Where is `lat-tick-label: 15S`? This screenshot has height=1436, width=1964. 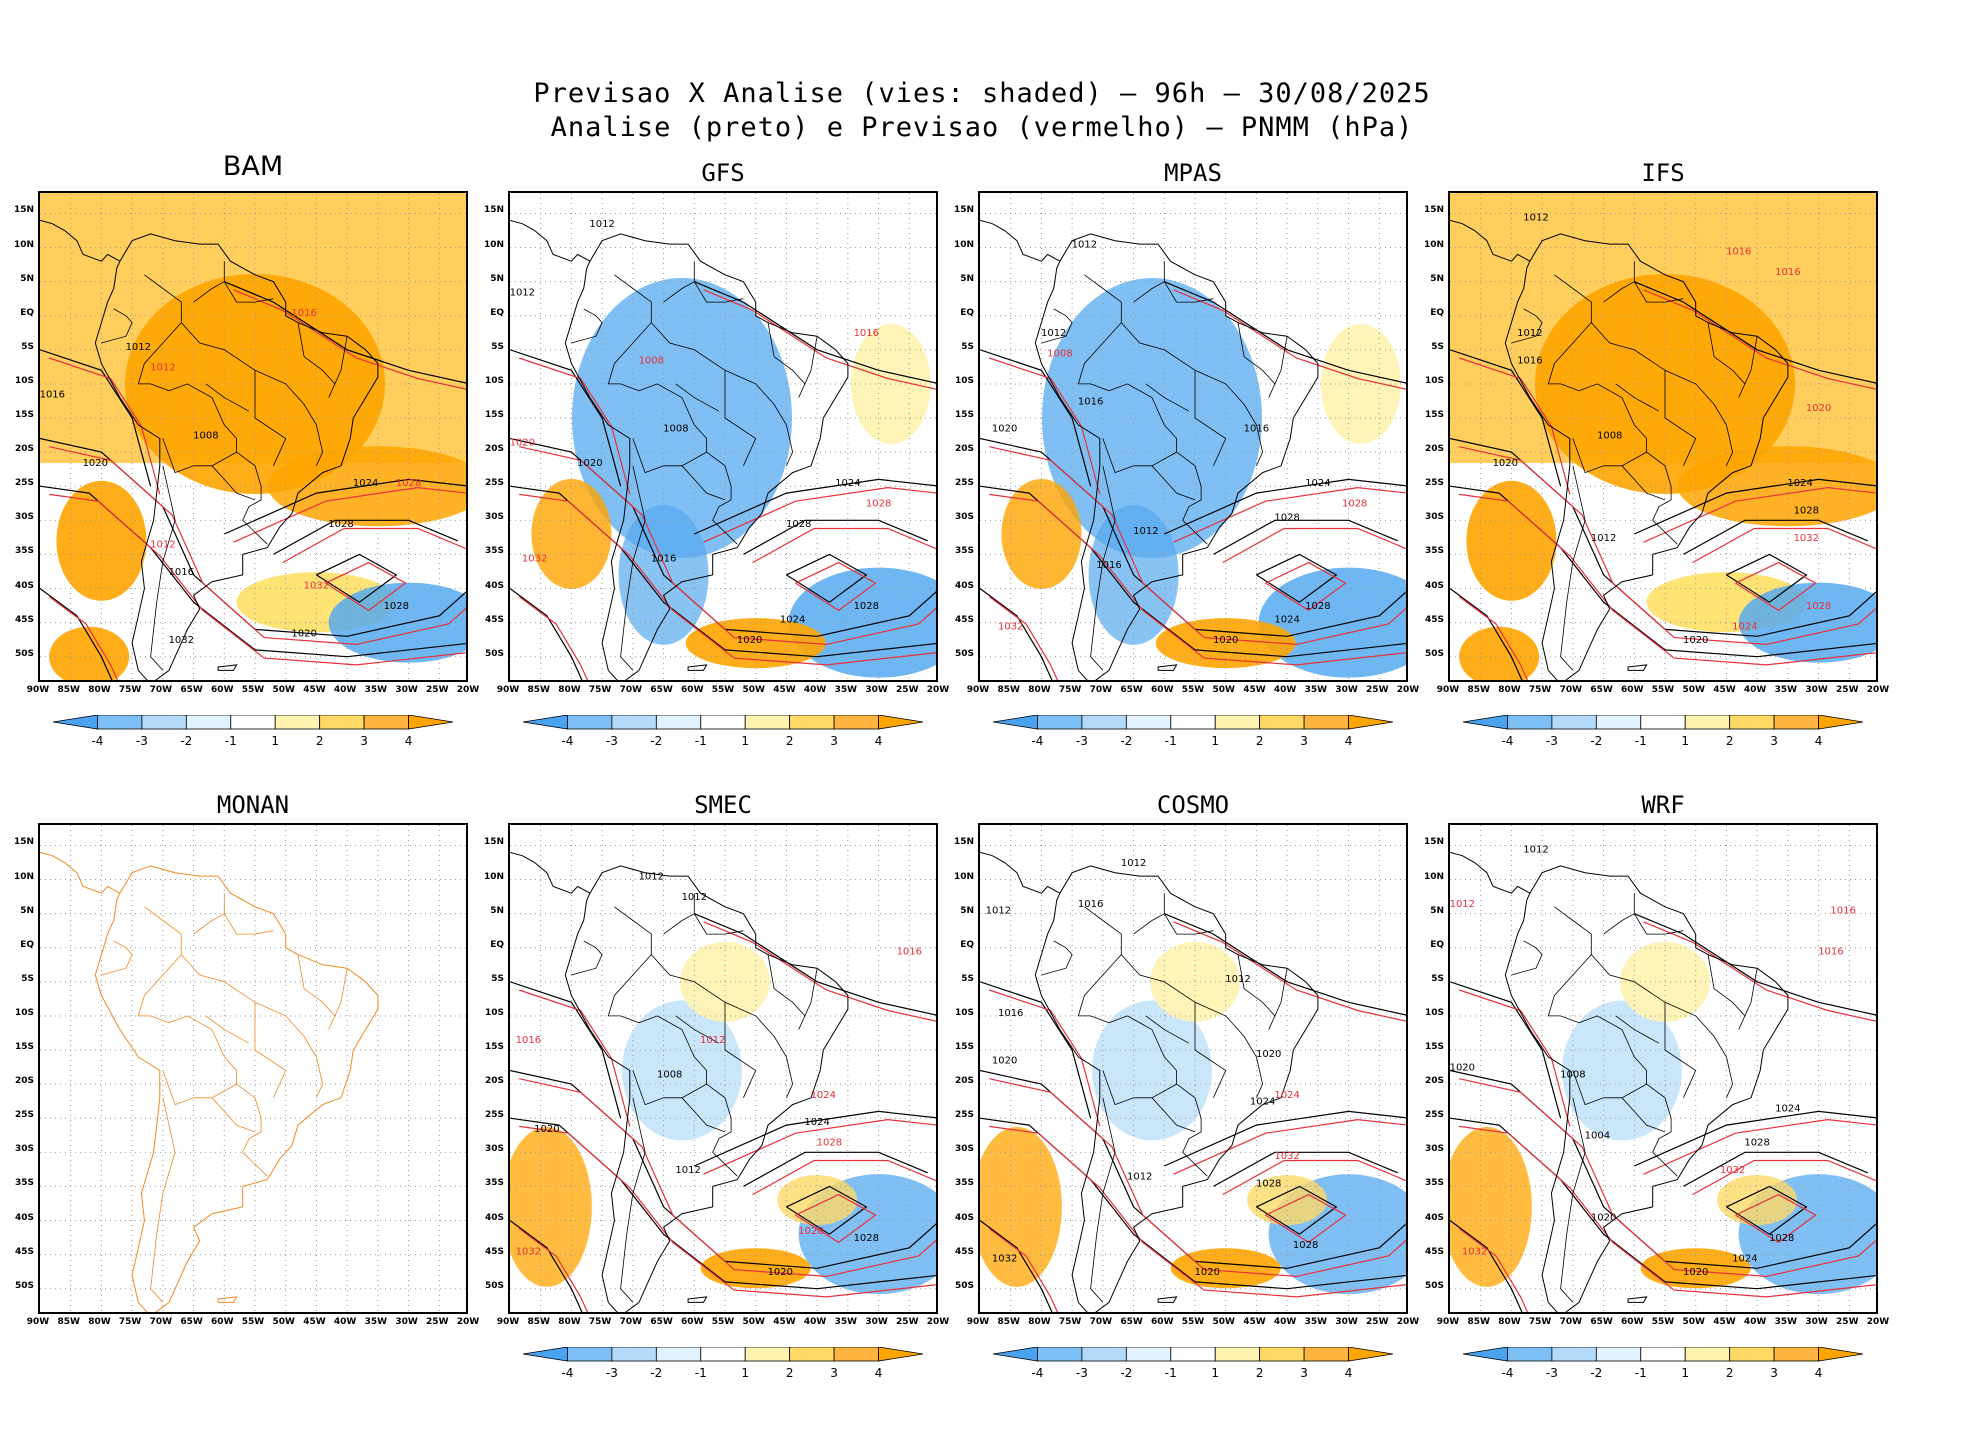
lat-tick-label: 15S is located at coordinates (1434, 1047).